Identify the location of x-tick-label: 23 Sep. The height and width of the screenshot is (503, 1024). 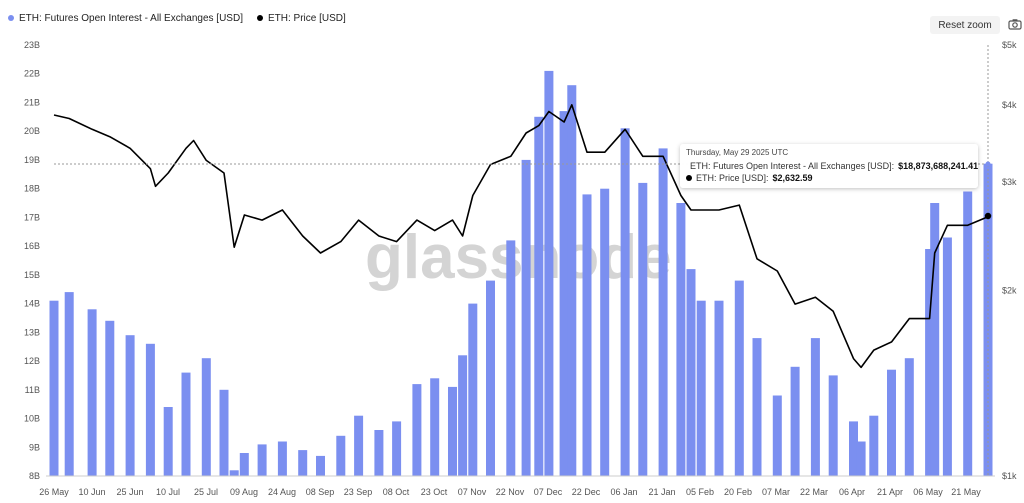
(358, 492).